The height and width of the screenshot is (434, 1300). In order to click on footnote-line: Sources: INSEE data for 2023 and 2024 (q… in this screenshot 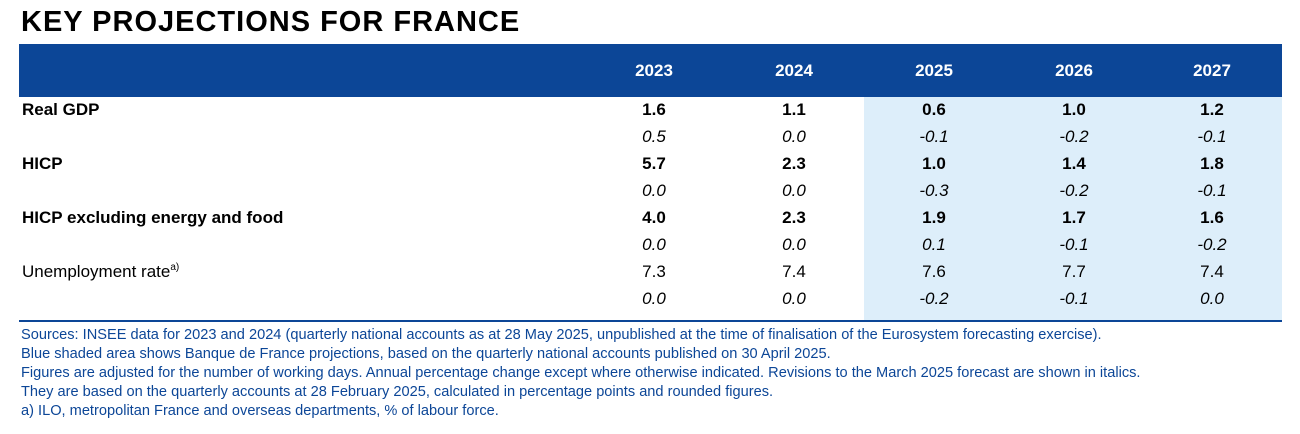, I will do `click(561, 335)`.